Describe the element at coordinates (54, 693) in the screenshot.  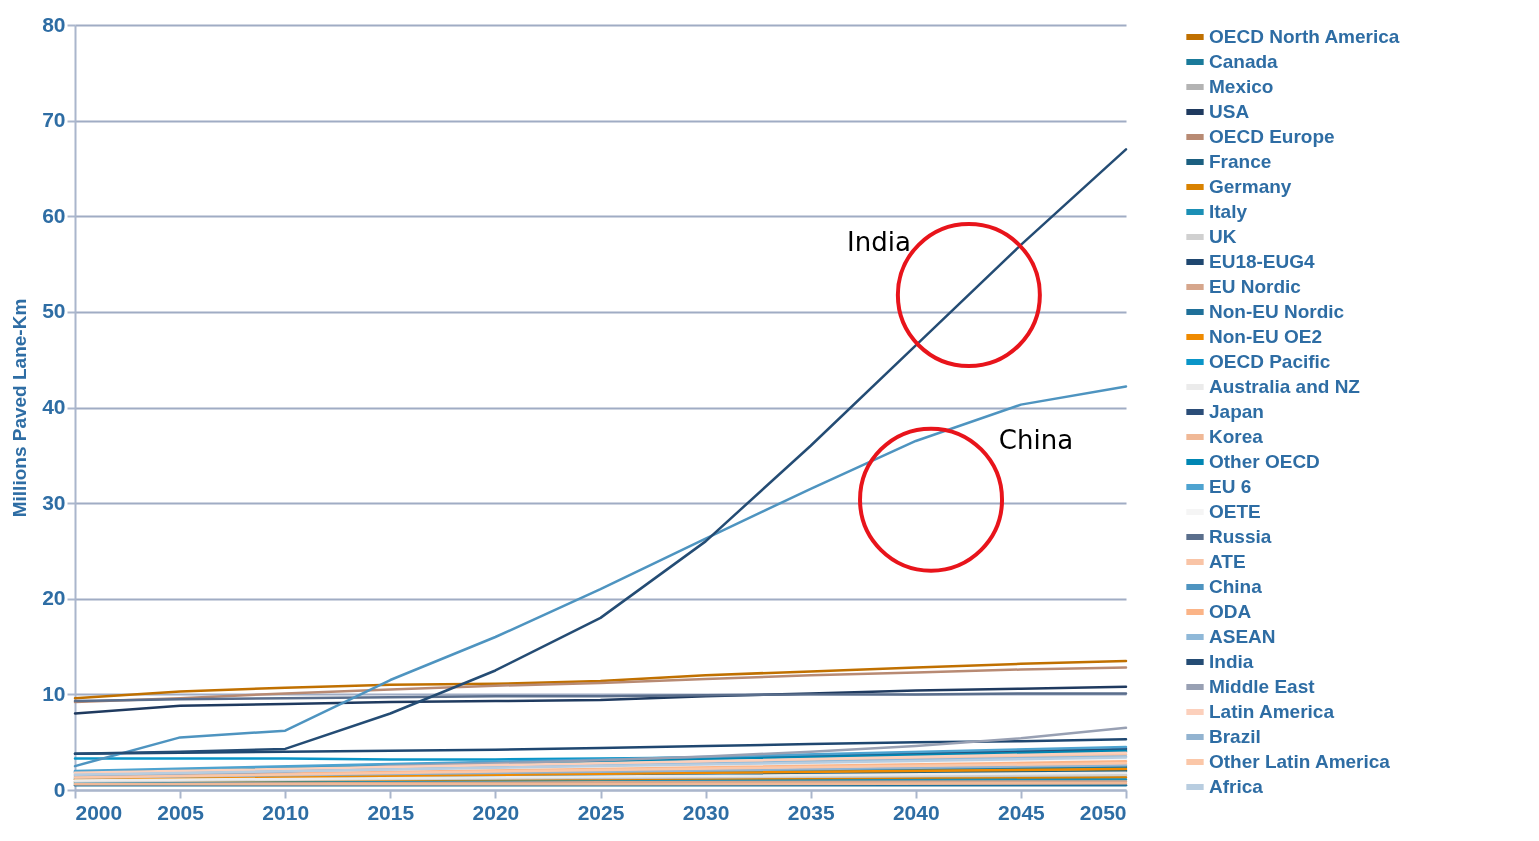
I see `y-tick-label: 10` at that location.